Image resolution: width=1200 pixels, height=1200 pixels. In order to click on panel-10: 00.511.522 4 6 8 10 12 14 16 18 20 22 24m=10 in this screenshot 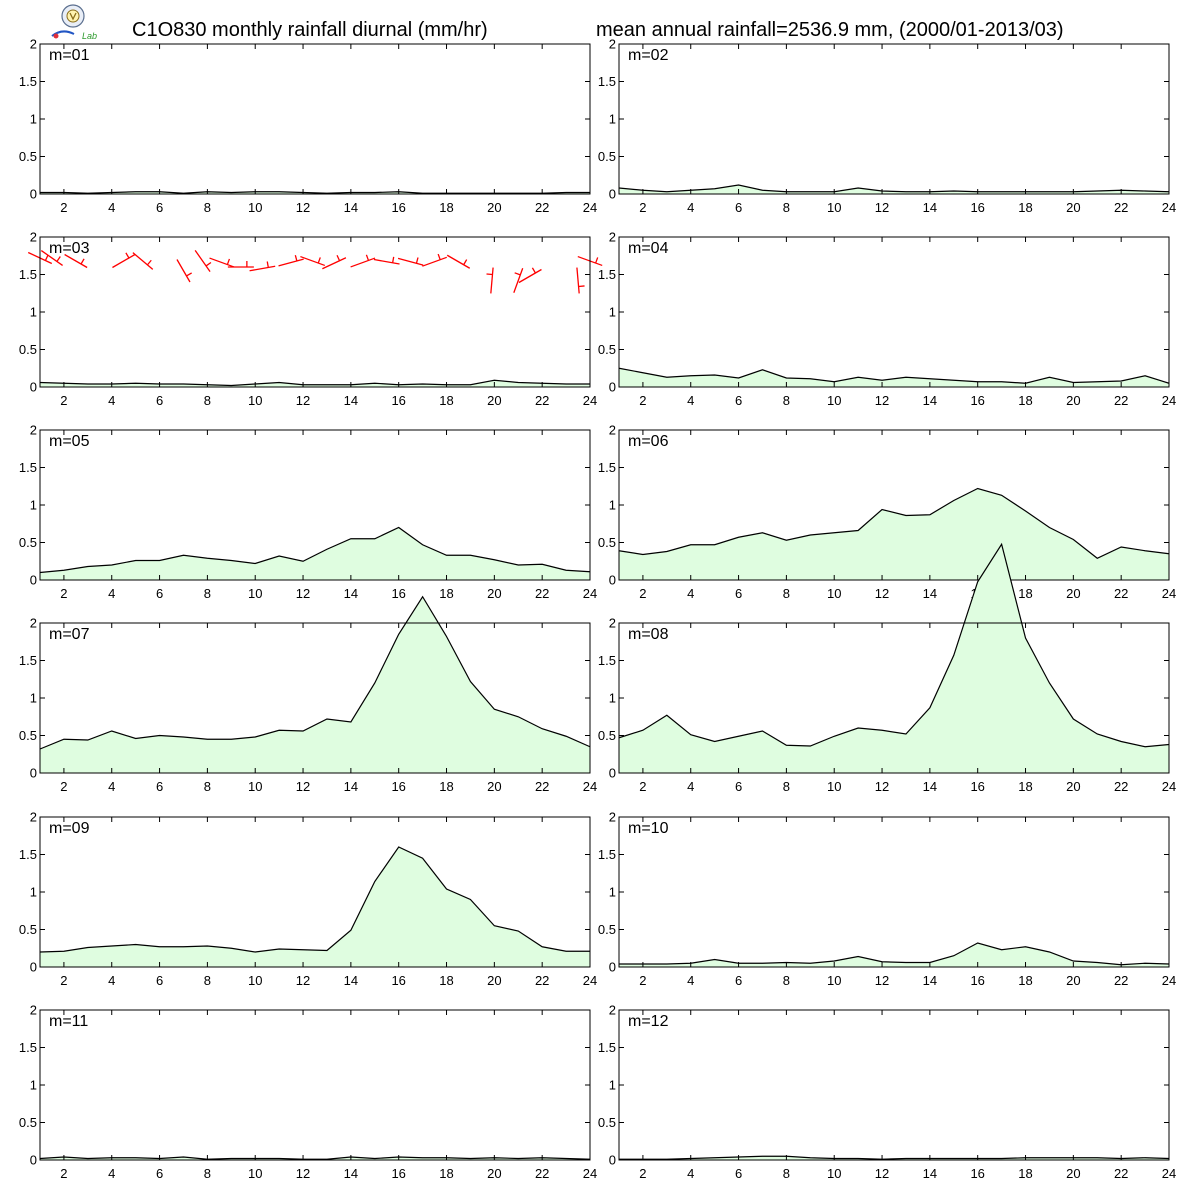, I will do `click(887, 899)`.